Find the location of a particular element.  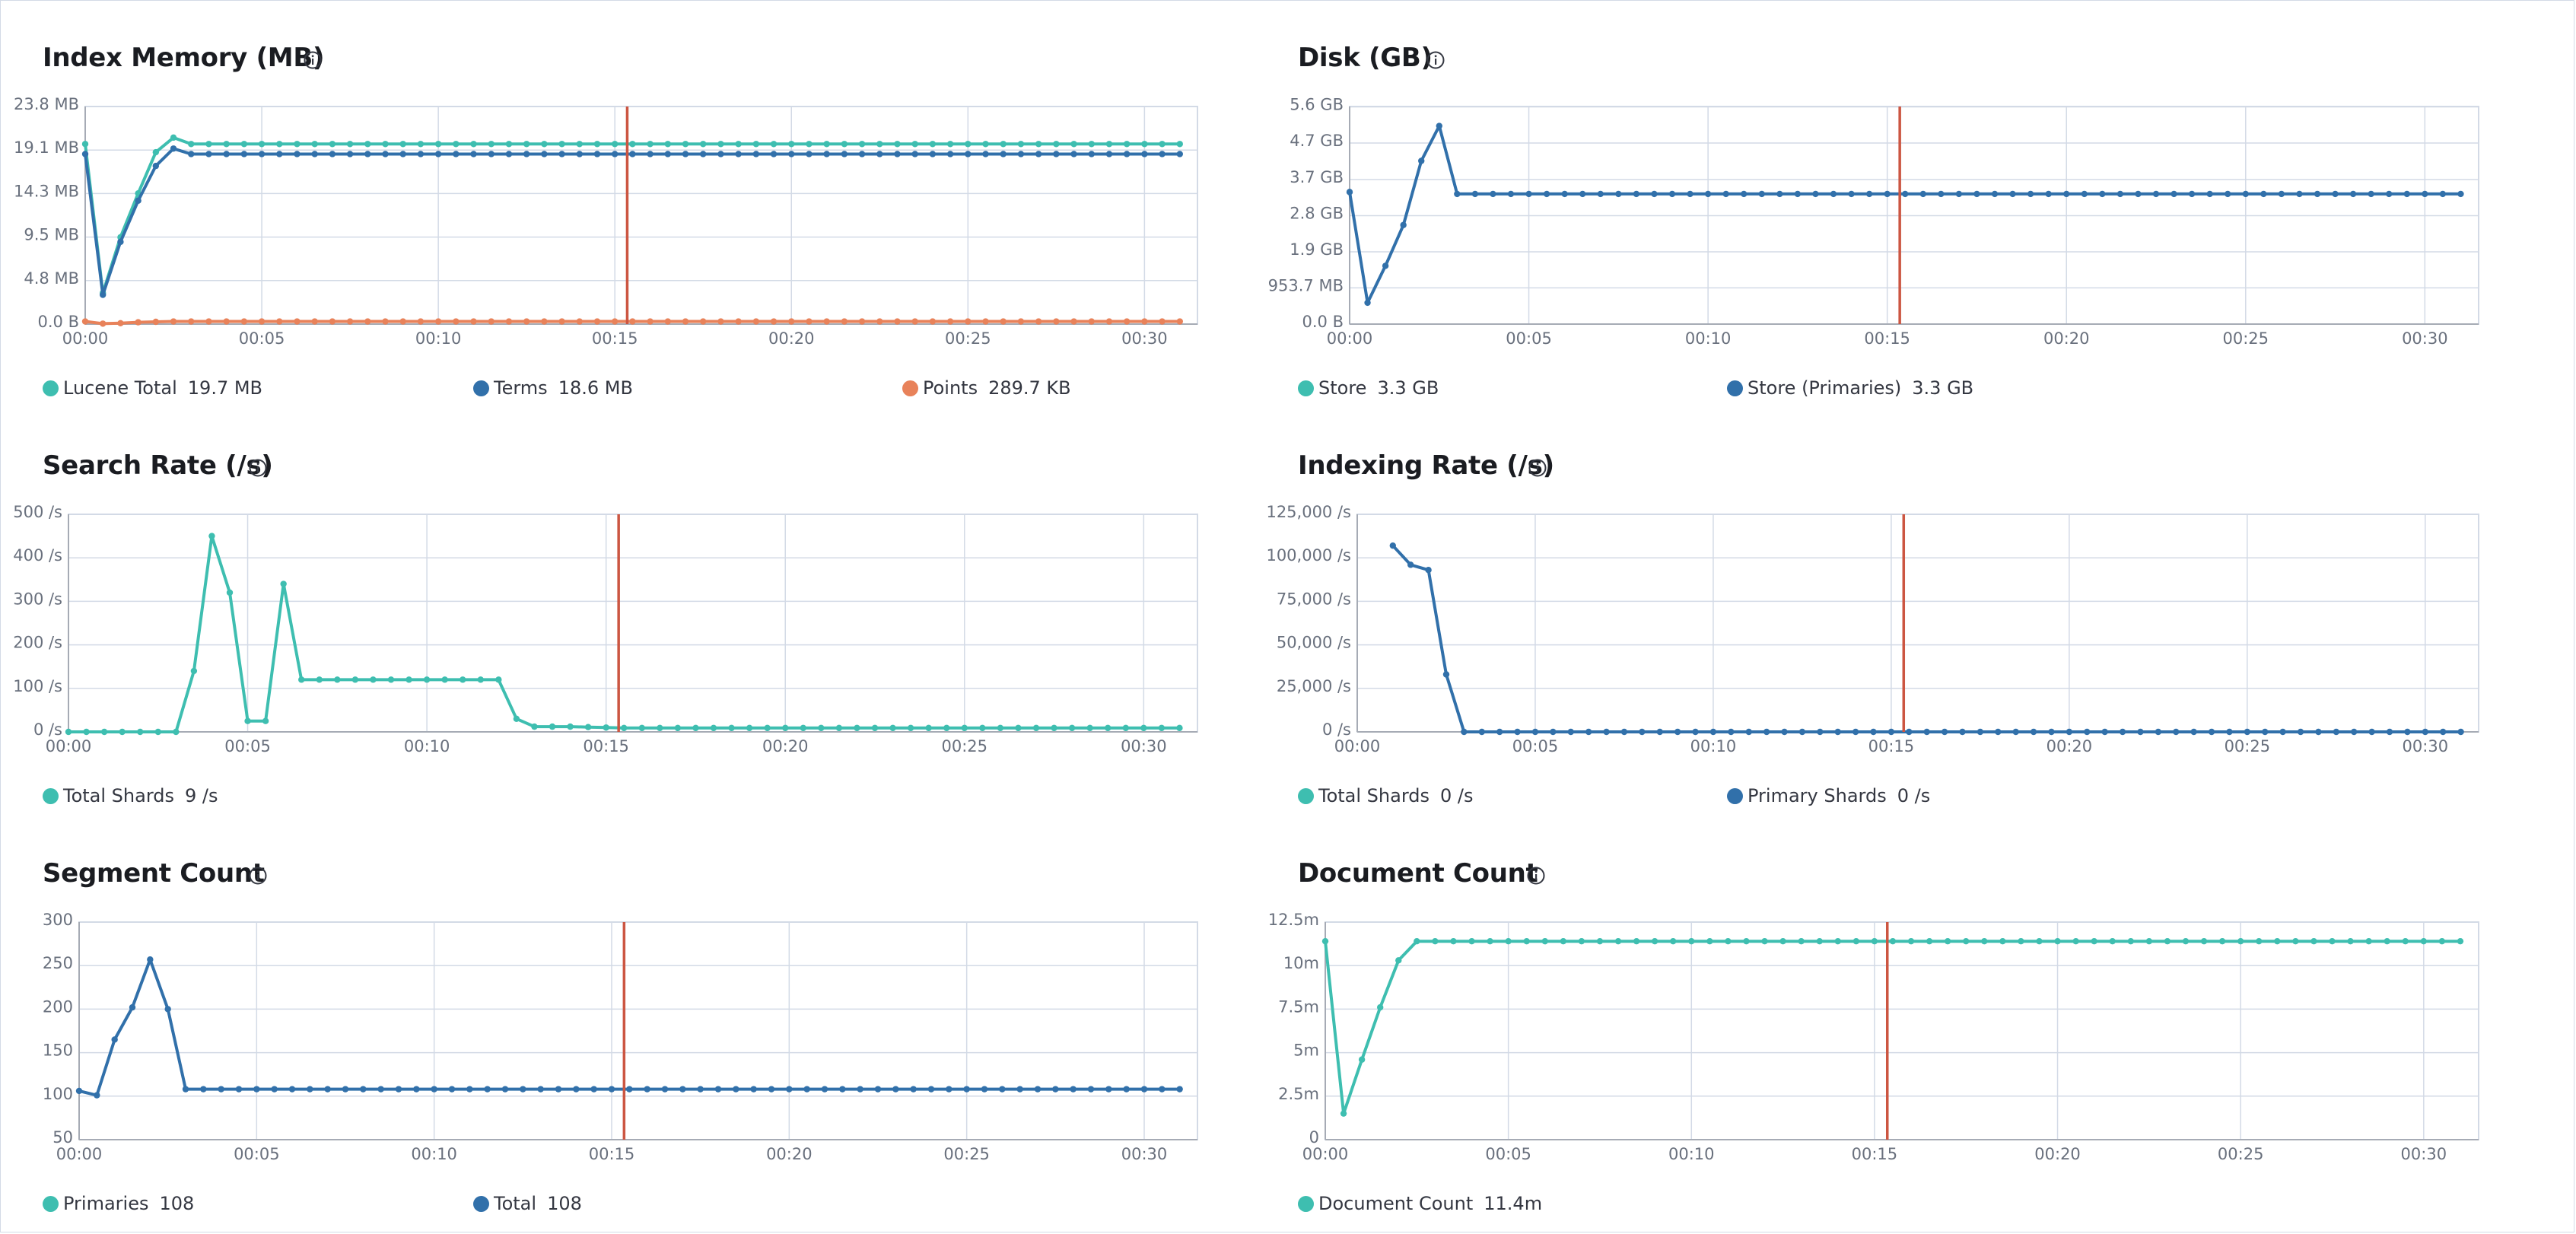

legend-item-document-count: Document Count 11.4m is located at coordinates (1420, 1203).